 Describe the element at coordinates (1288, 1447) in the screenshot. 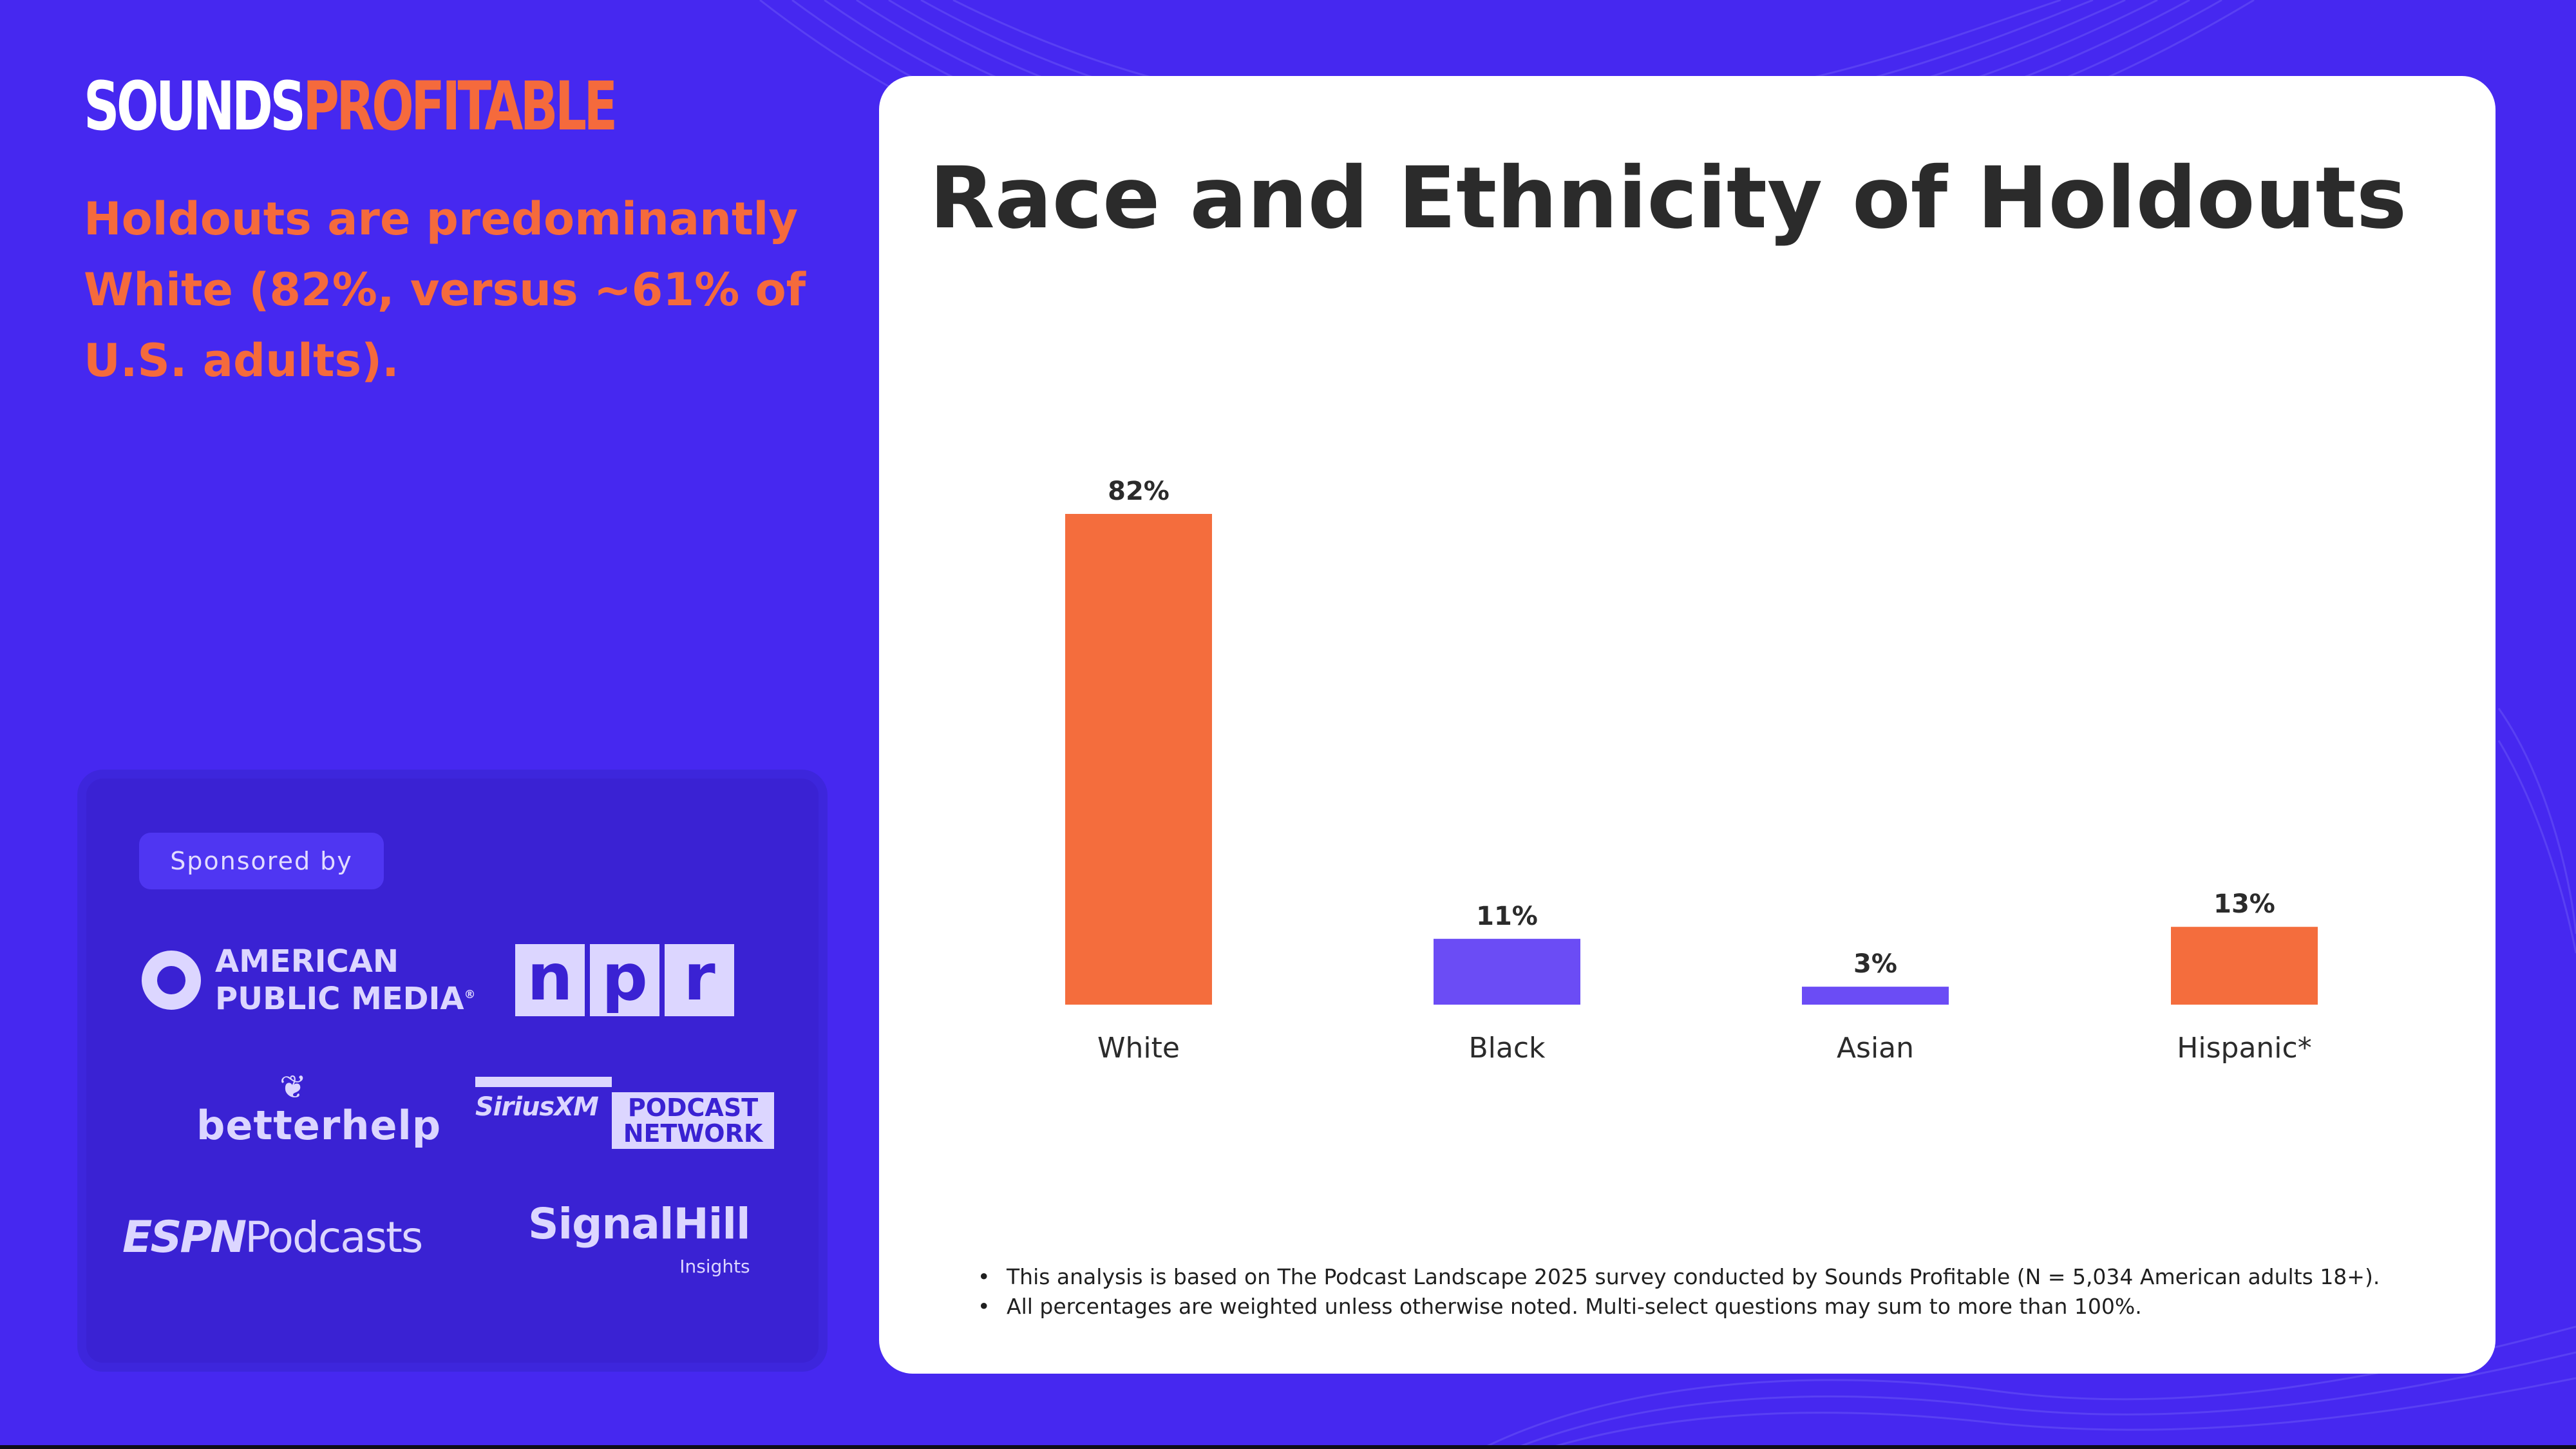

I see `bottom-band` at that location.